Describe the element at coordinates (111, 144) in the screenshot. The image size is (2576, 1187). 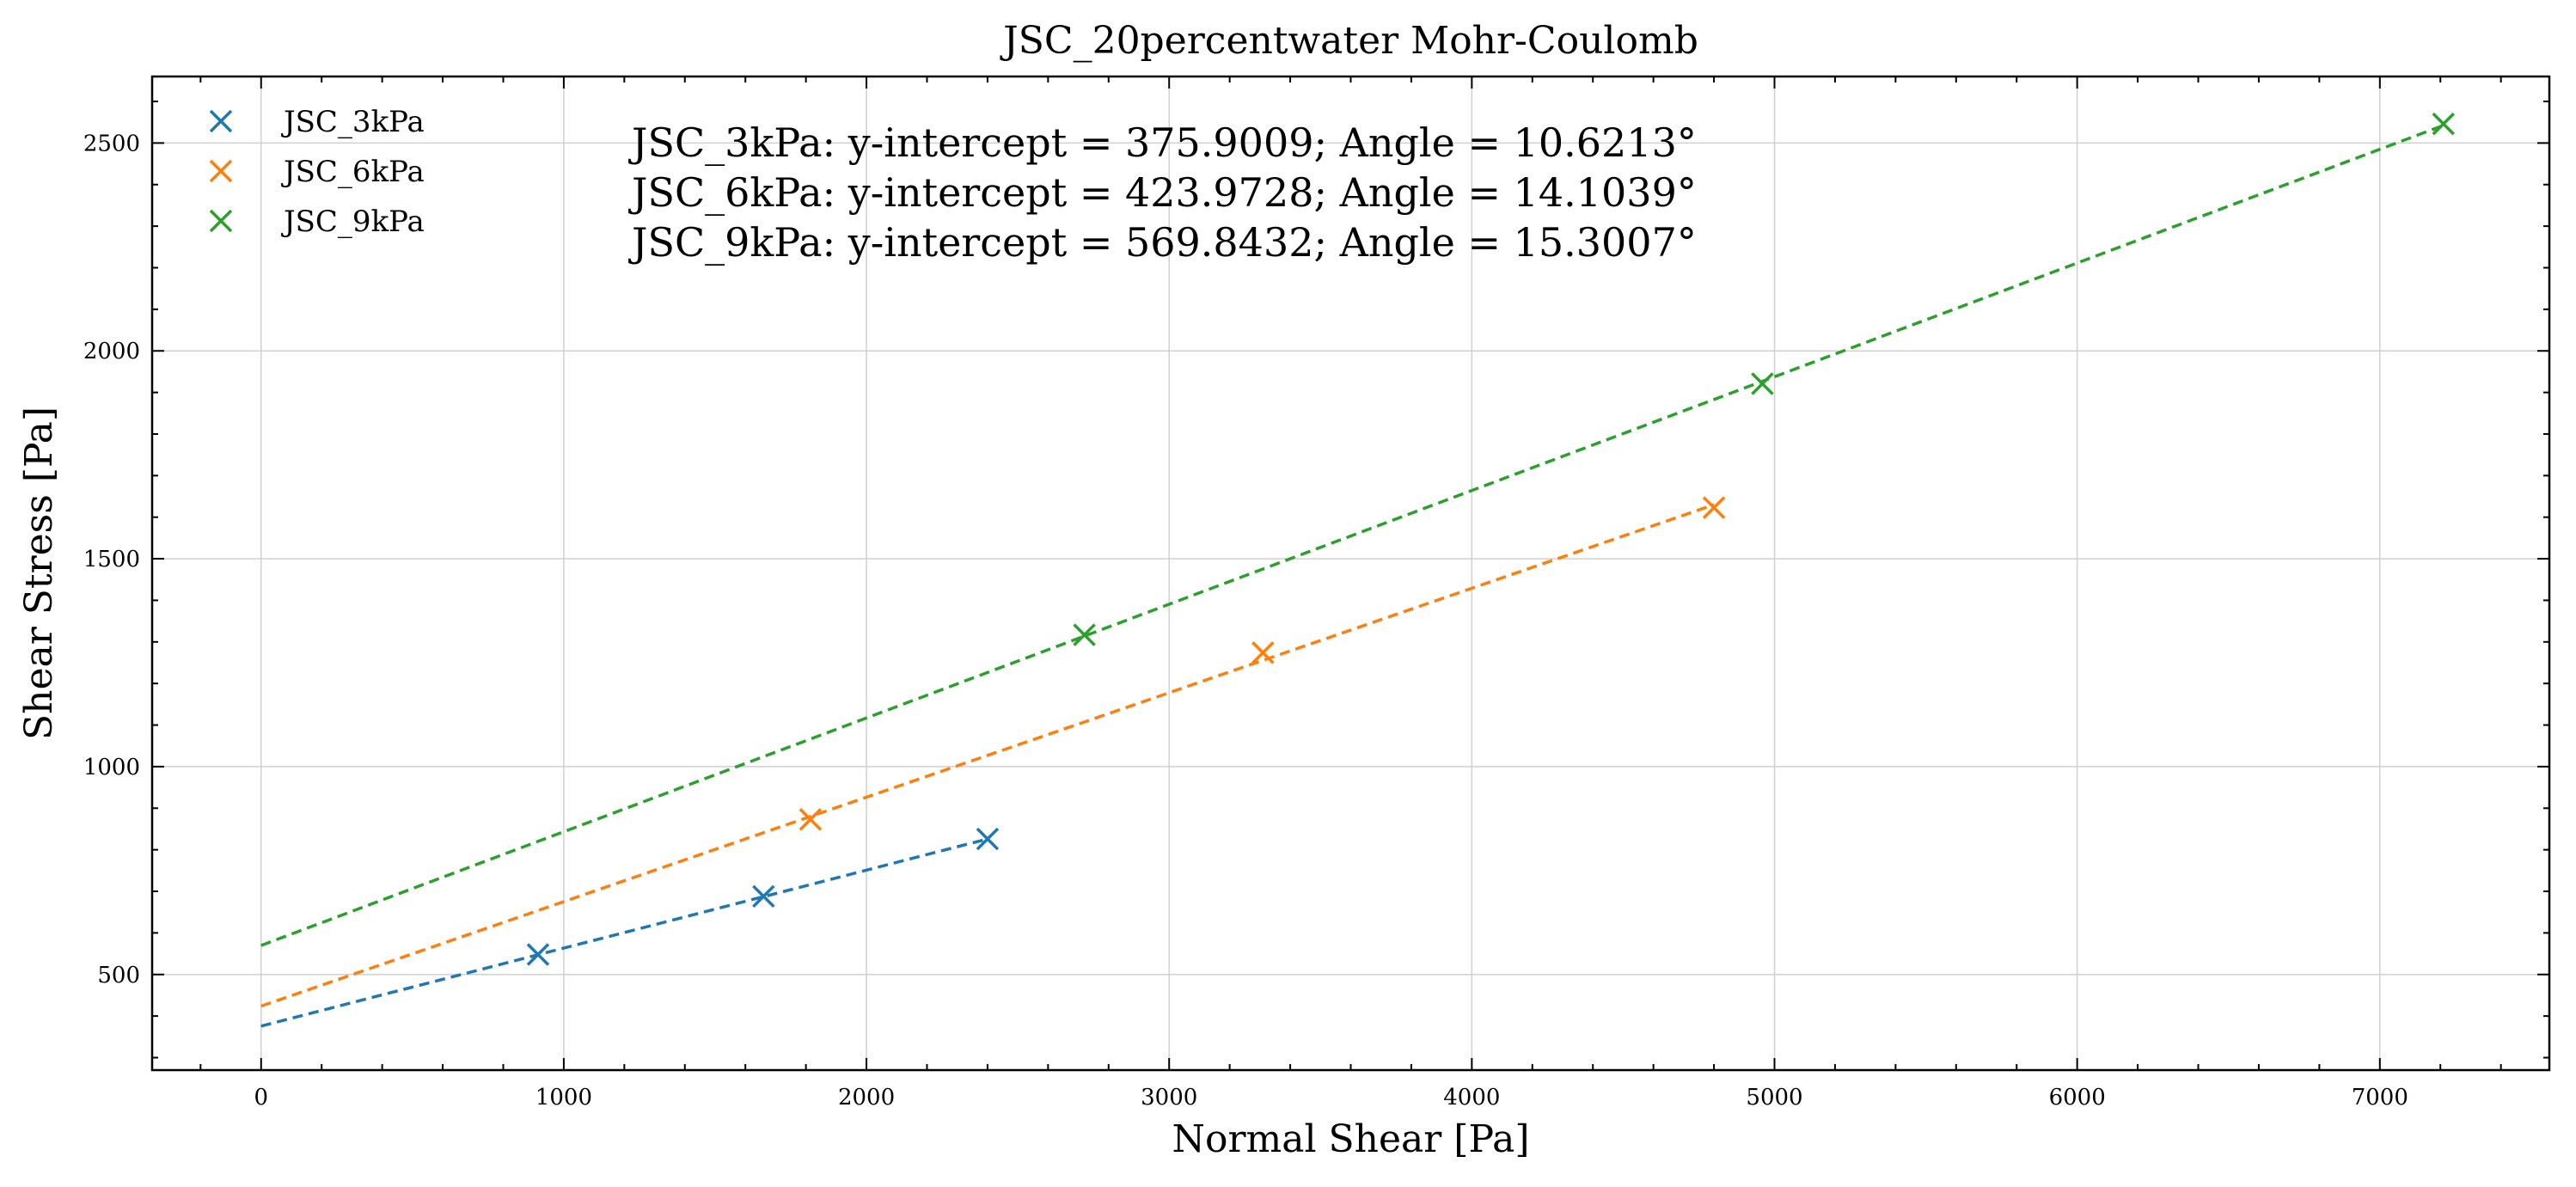
I see `y-tick-label: 2500` at that location.